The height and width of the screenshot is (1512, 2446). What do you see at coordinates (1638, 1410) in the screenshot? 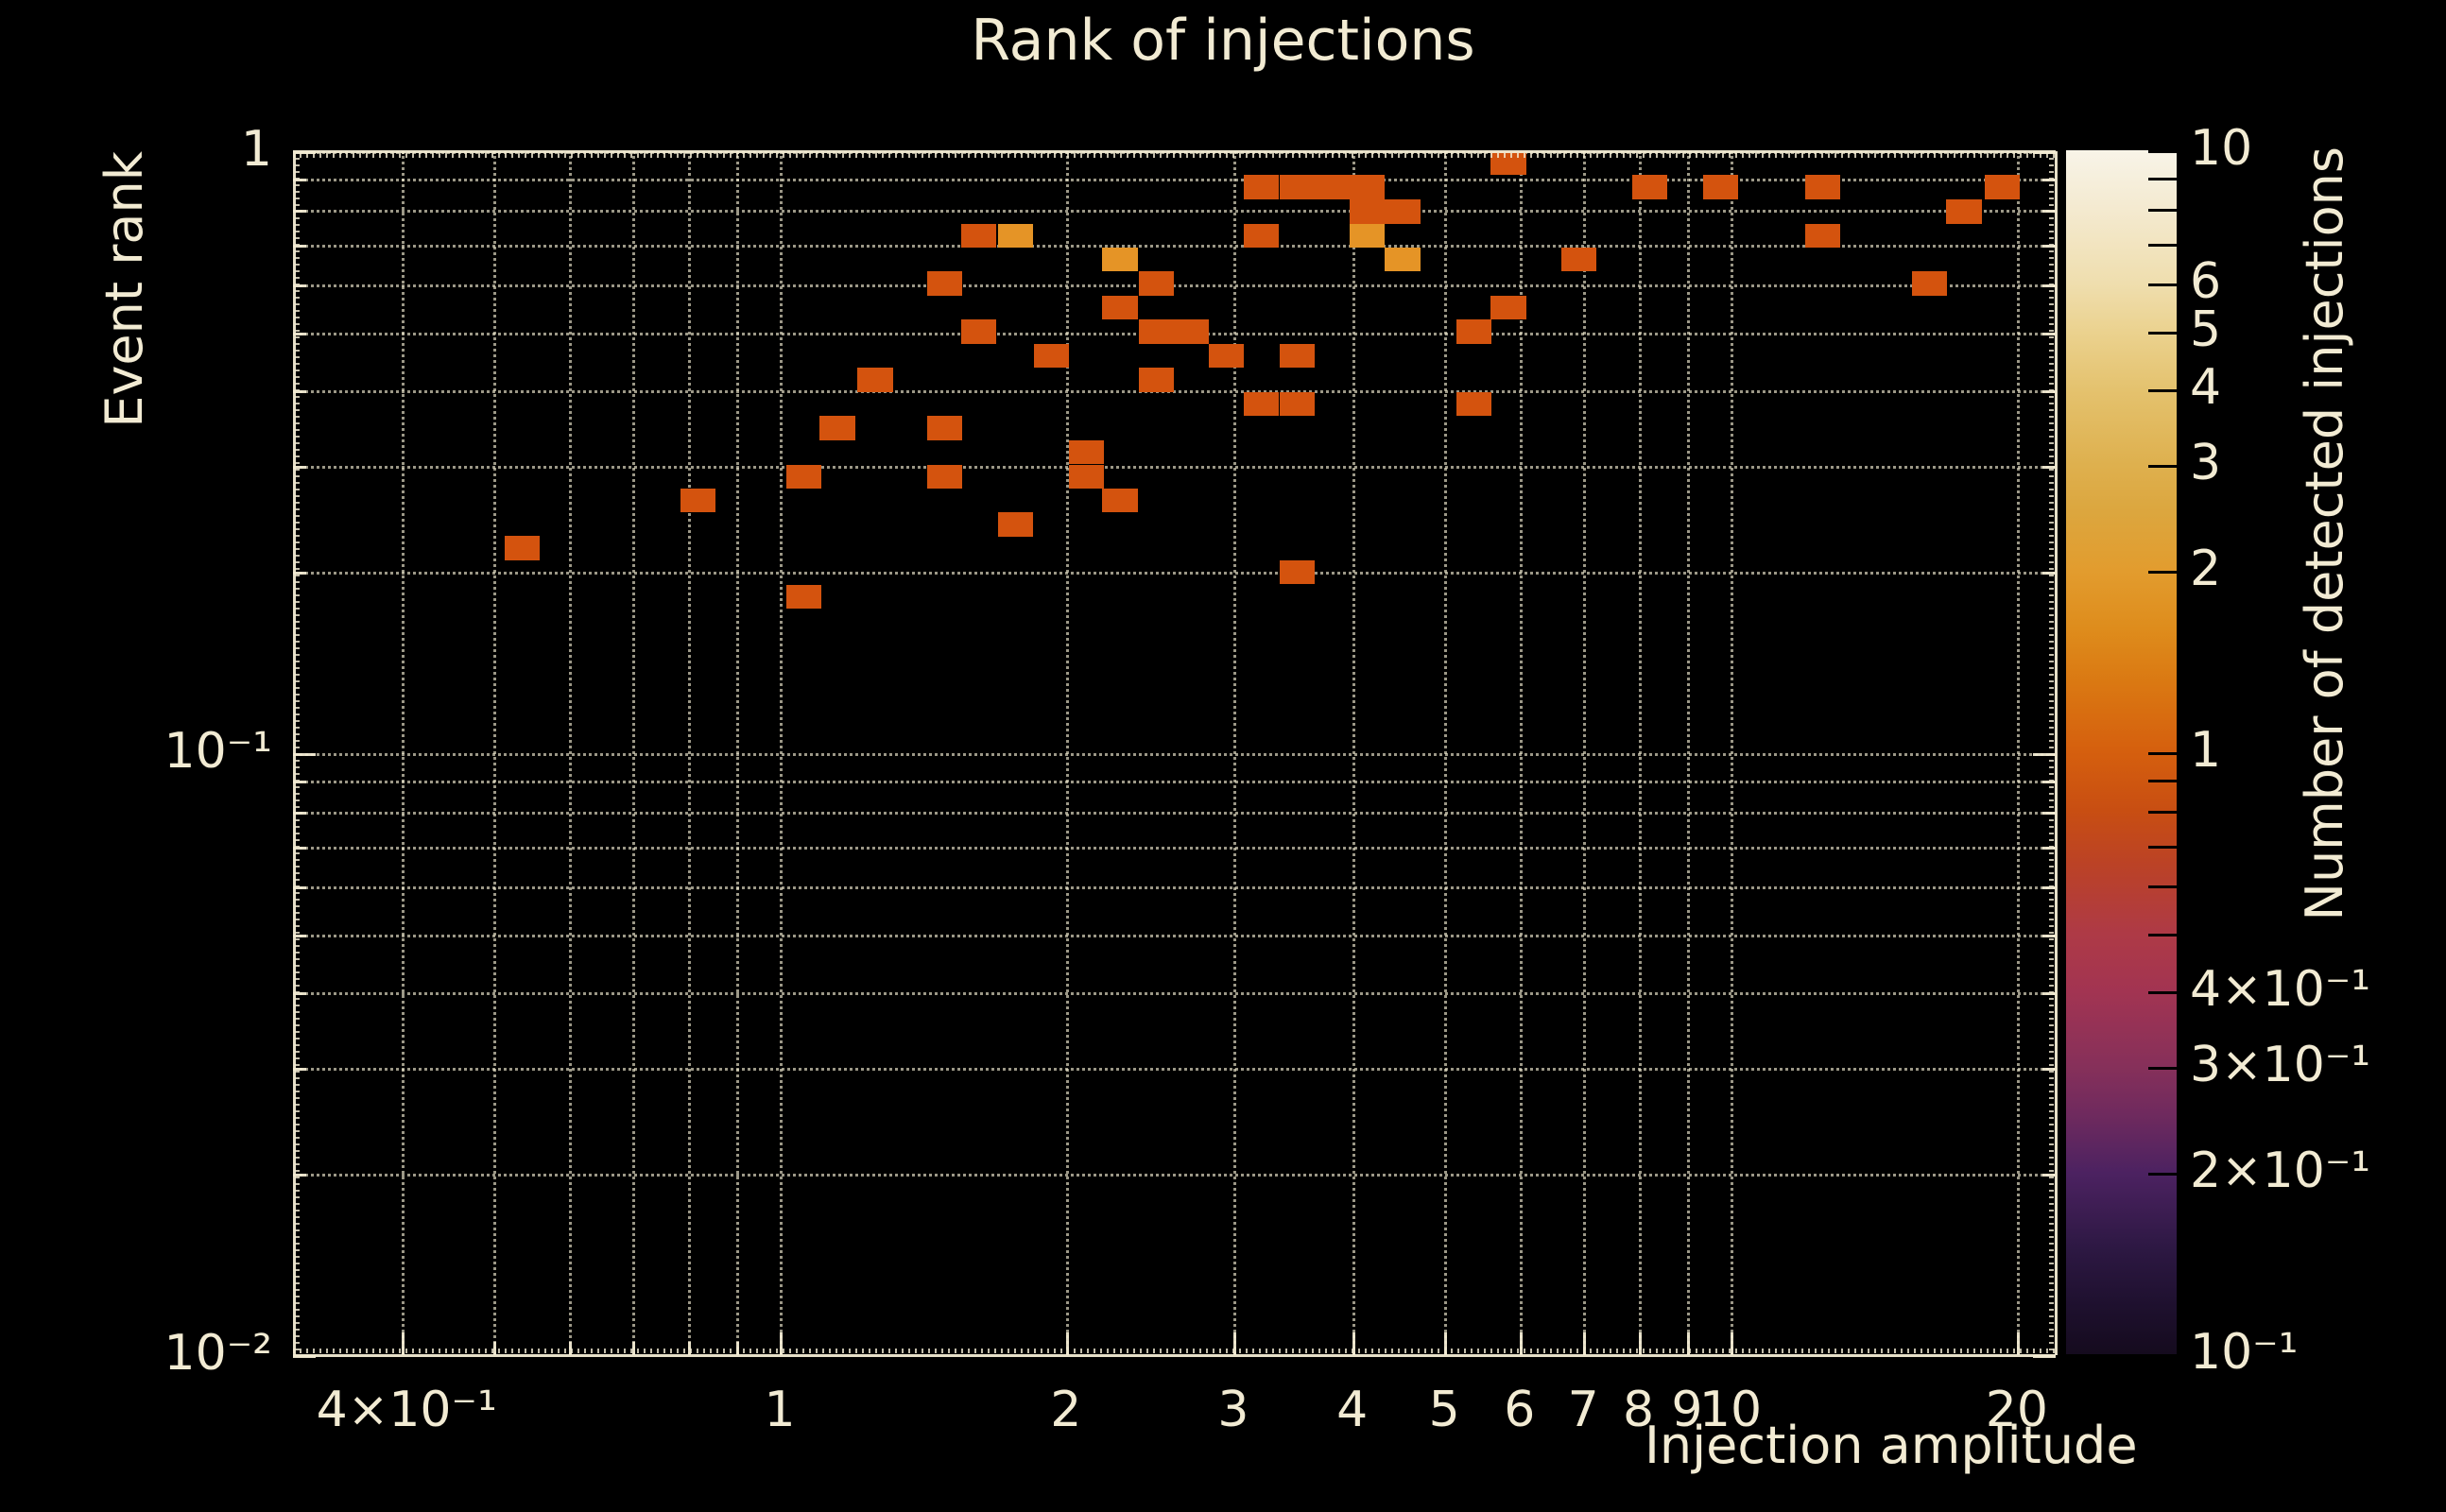
I see `x-tick-label: 8` at bounding box center [1638, 1410].